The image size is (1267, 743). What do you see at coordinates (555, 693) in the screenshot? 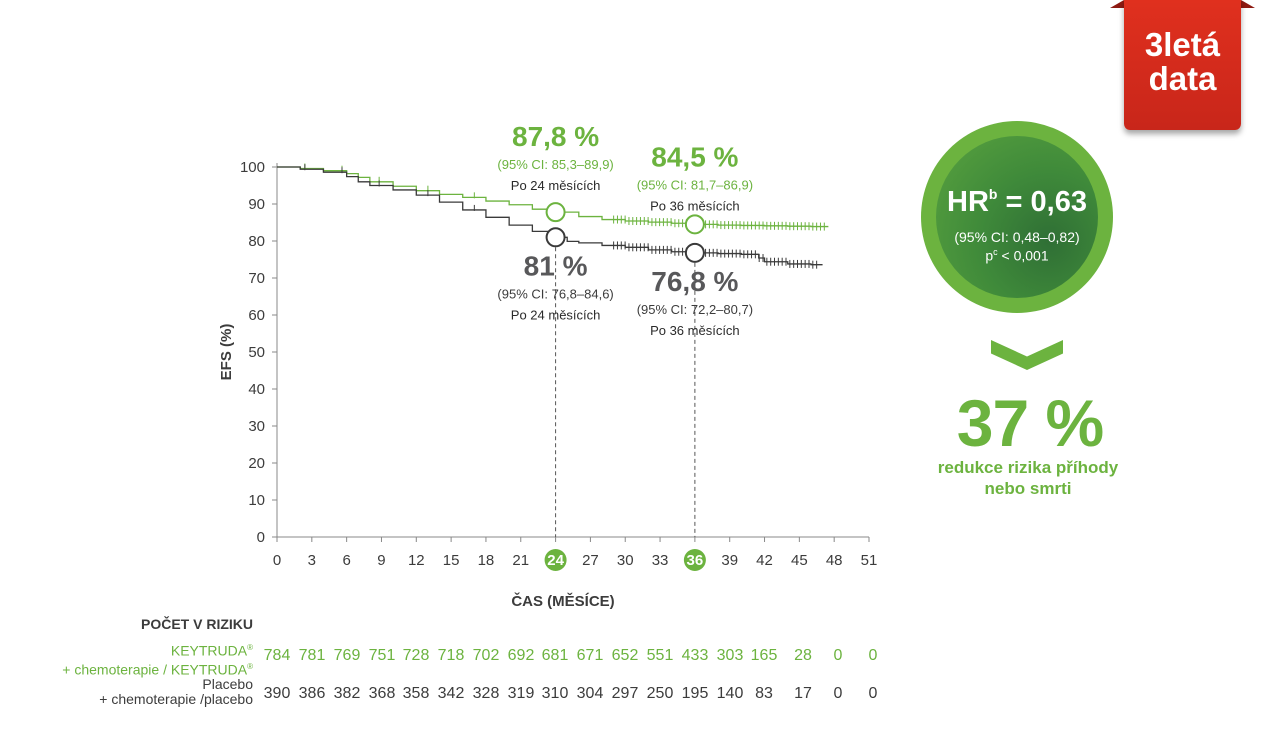
I see `placebo-risk-cell: 310` at bounding box center [555, 693].